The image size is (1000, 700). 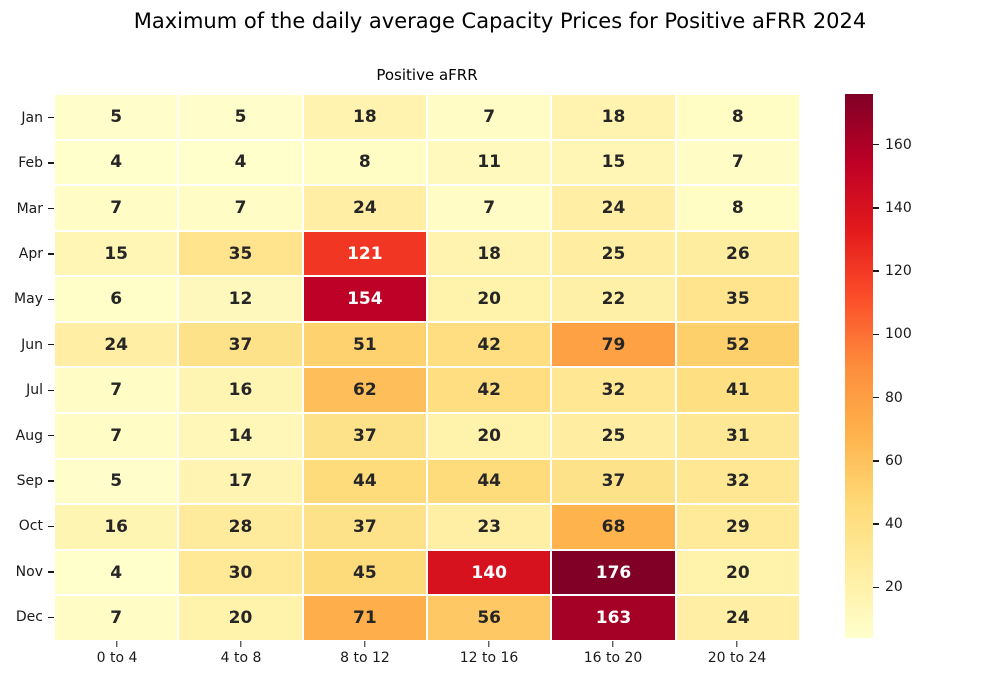 What do you see at coordinates (30, 163) in the screenshot?
I see `y-tick-label-Feb: Feb` at bounding box center [30, 163].